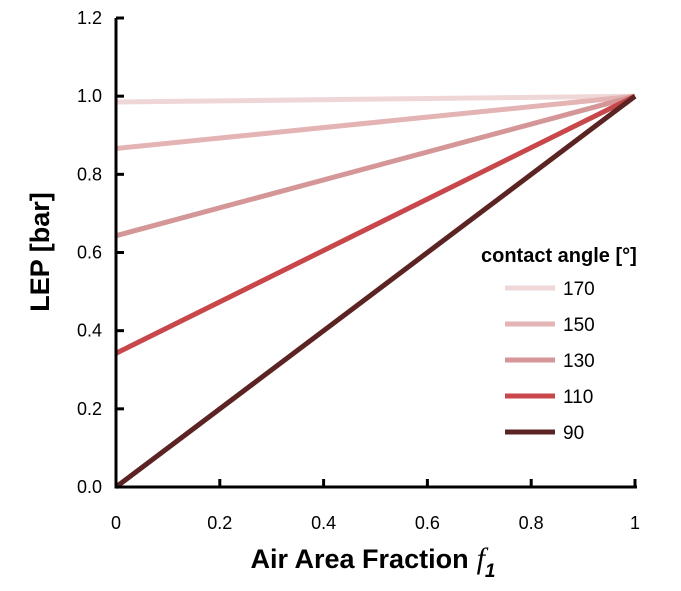 The width and height of the screenshot is (681, 591). Describe the element at coordinates (89, 409) in the screenshot. I see `y-tick-label: 0.2` at that location.